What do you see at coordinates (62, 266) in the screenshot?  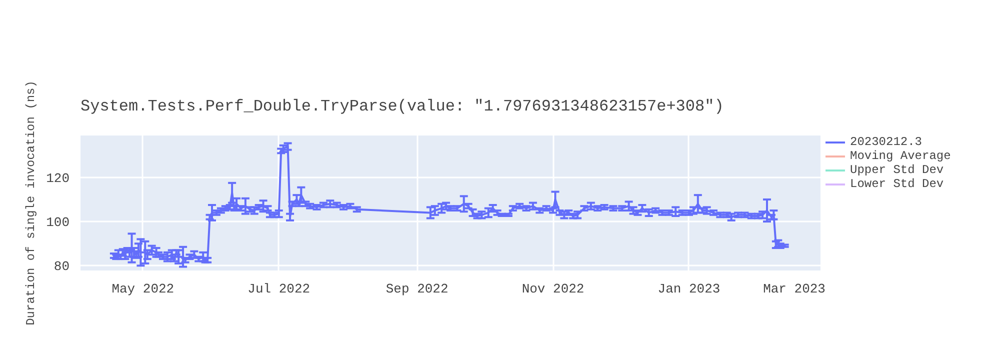 I see `y-tick-label: 80` at bounding box center [62, 266].